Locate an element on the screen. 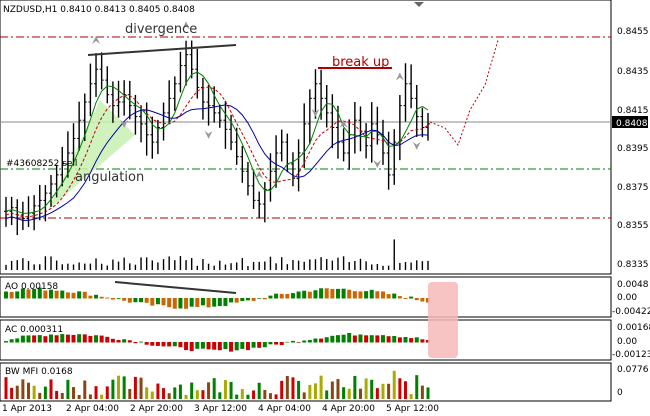 This screenshot has width=650, height=416. time-tick: 2 Apr 20:00 is located at coordinates (156, 409).